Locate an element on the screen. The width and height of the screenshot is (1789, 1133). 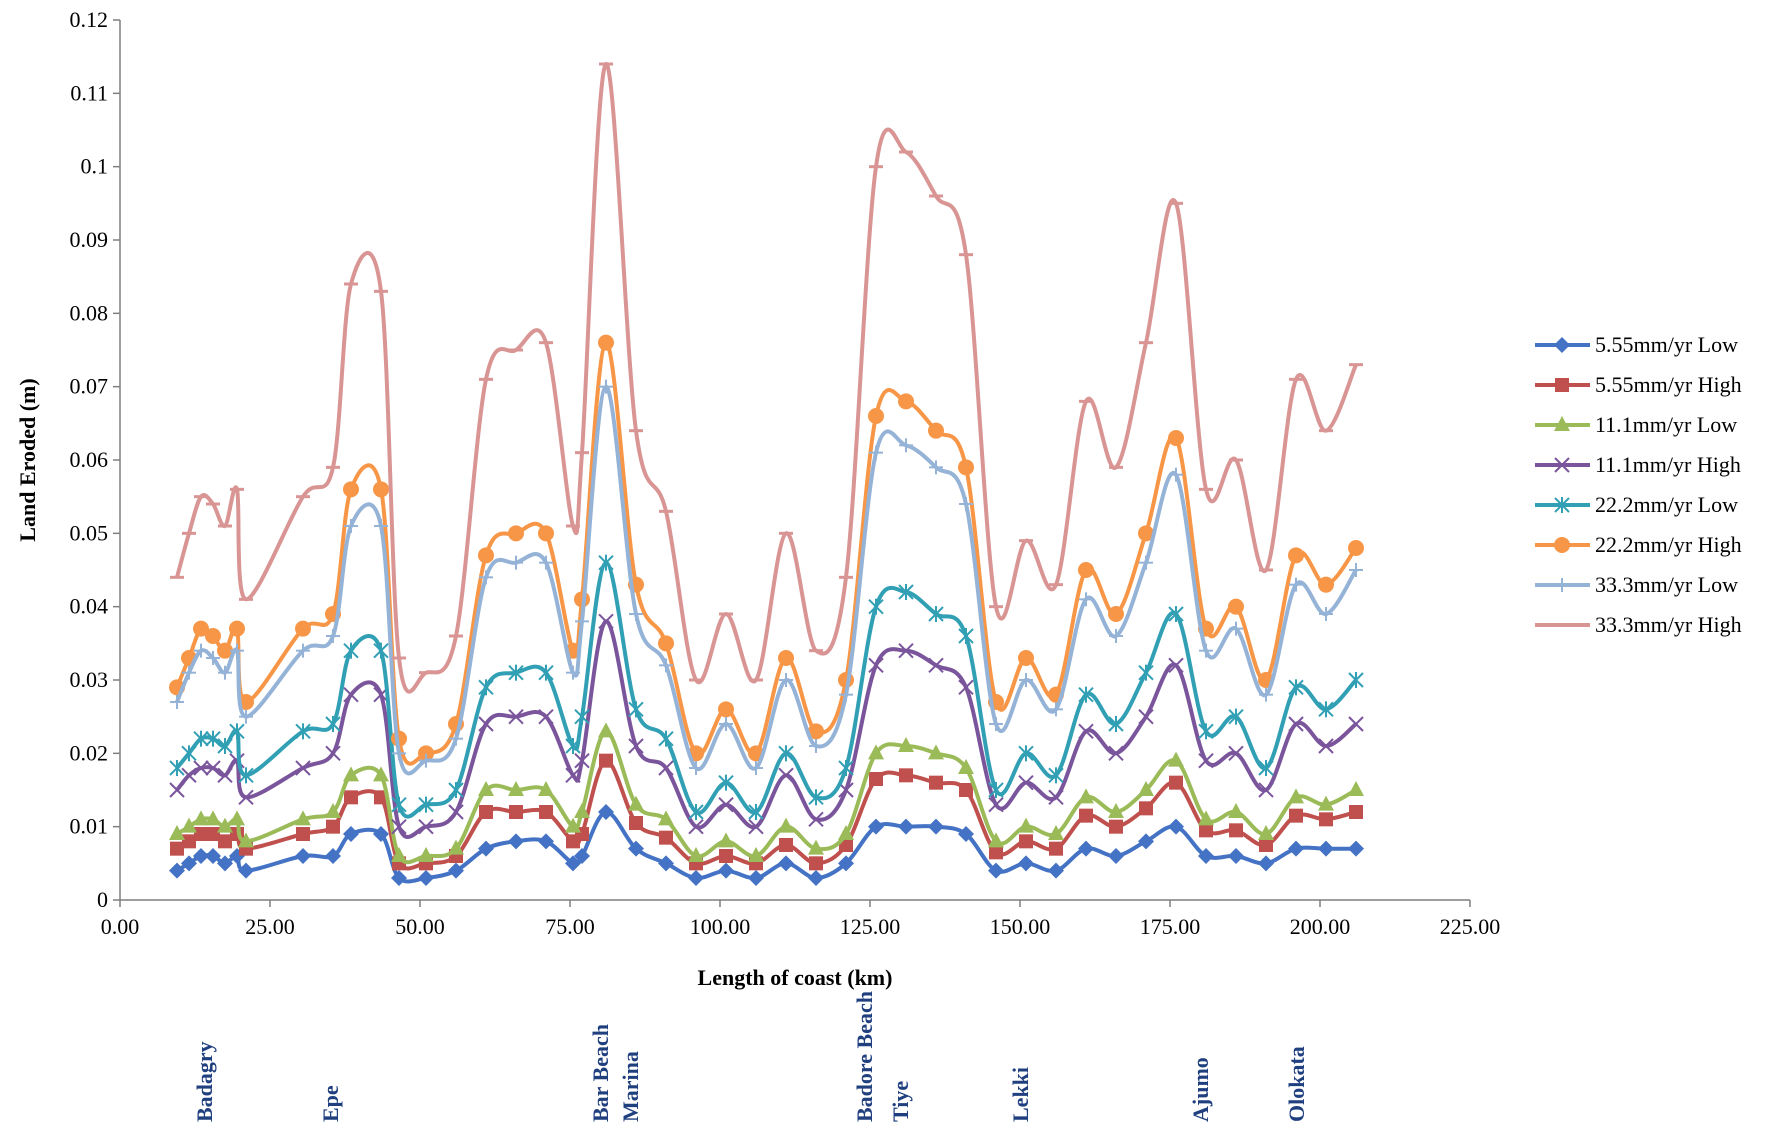
y-tick-label: 0.09 is located at coordinates (89, 239).